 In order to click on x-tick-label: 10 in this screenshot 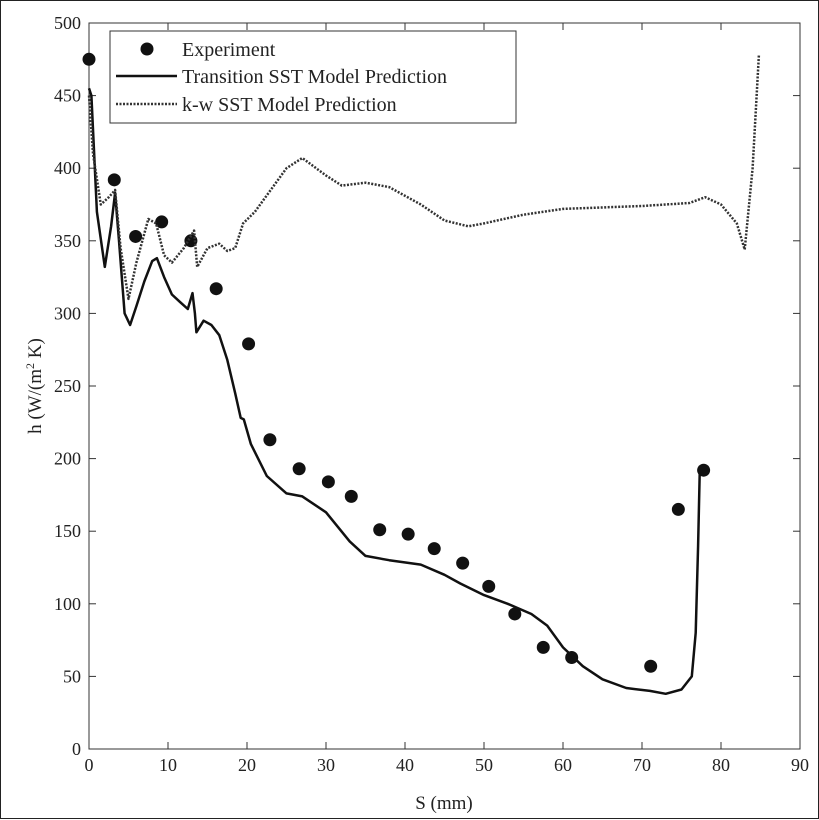, I will do `click(168, 765)`.